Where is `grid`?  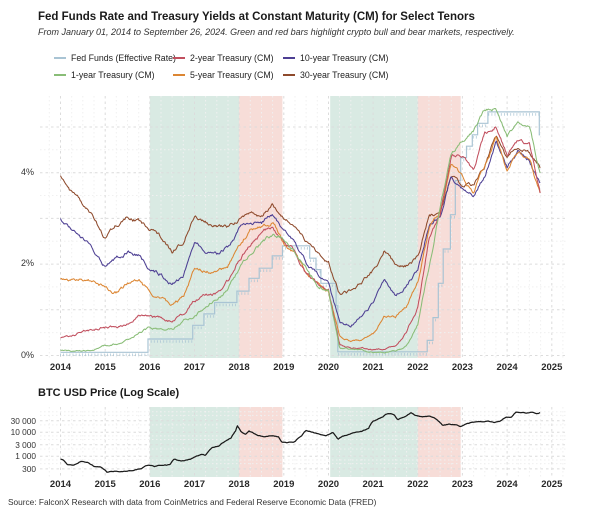 grid is located at coordinates (303, 442).